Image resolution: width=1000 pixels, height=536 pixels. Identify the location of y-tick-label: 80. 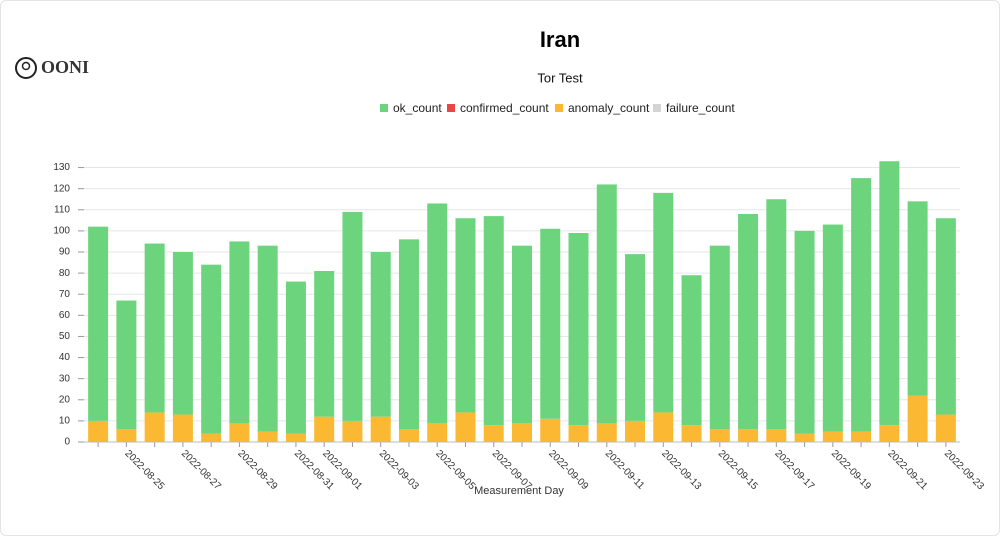
(65, 273).